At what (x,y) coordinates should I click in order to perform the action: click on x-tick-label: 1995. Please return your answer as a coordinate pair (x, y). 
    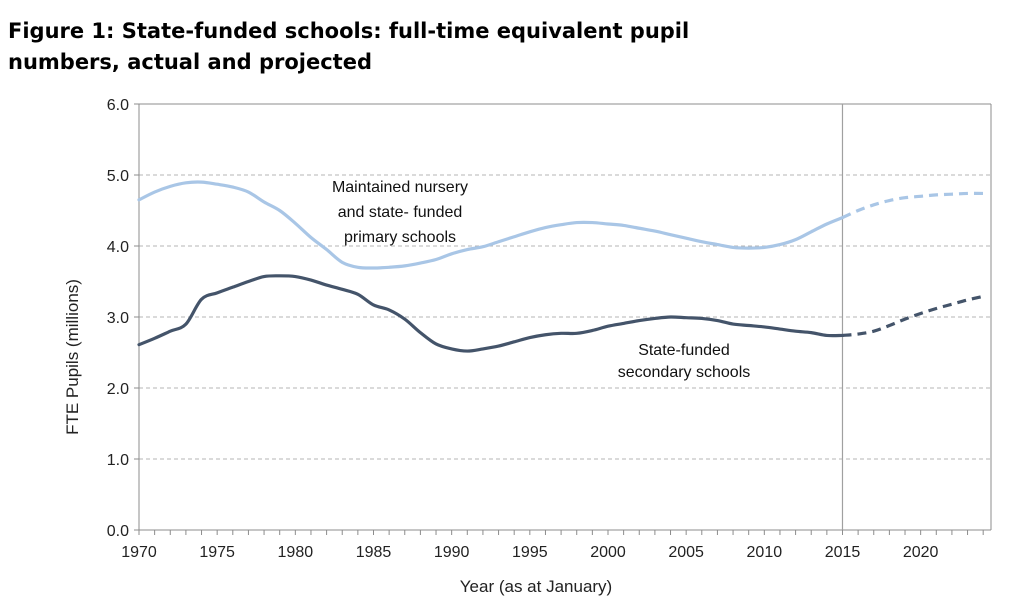
    Looking at the image, I should click on (530, 552).